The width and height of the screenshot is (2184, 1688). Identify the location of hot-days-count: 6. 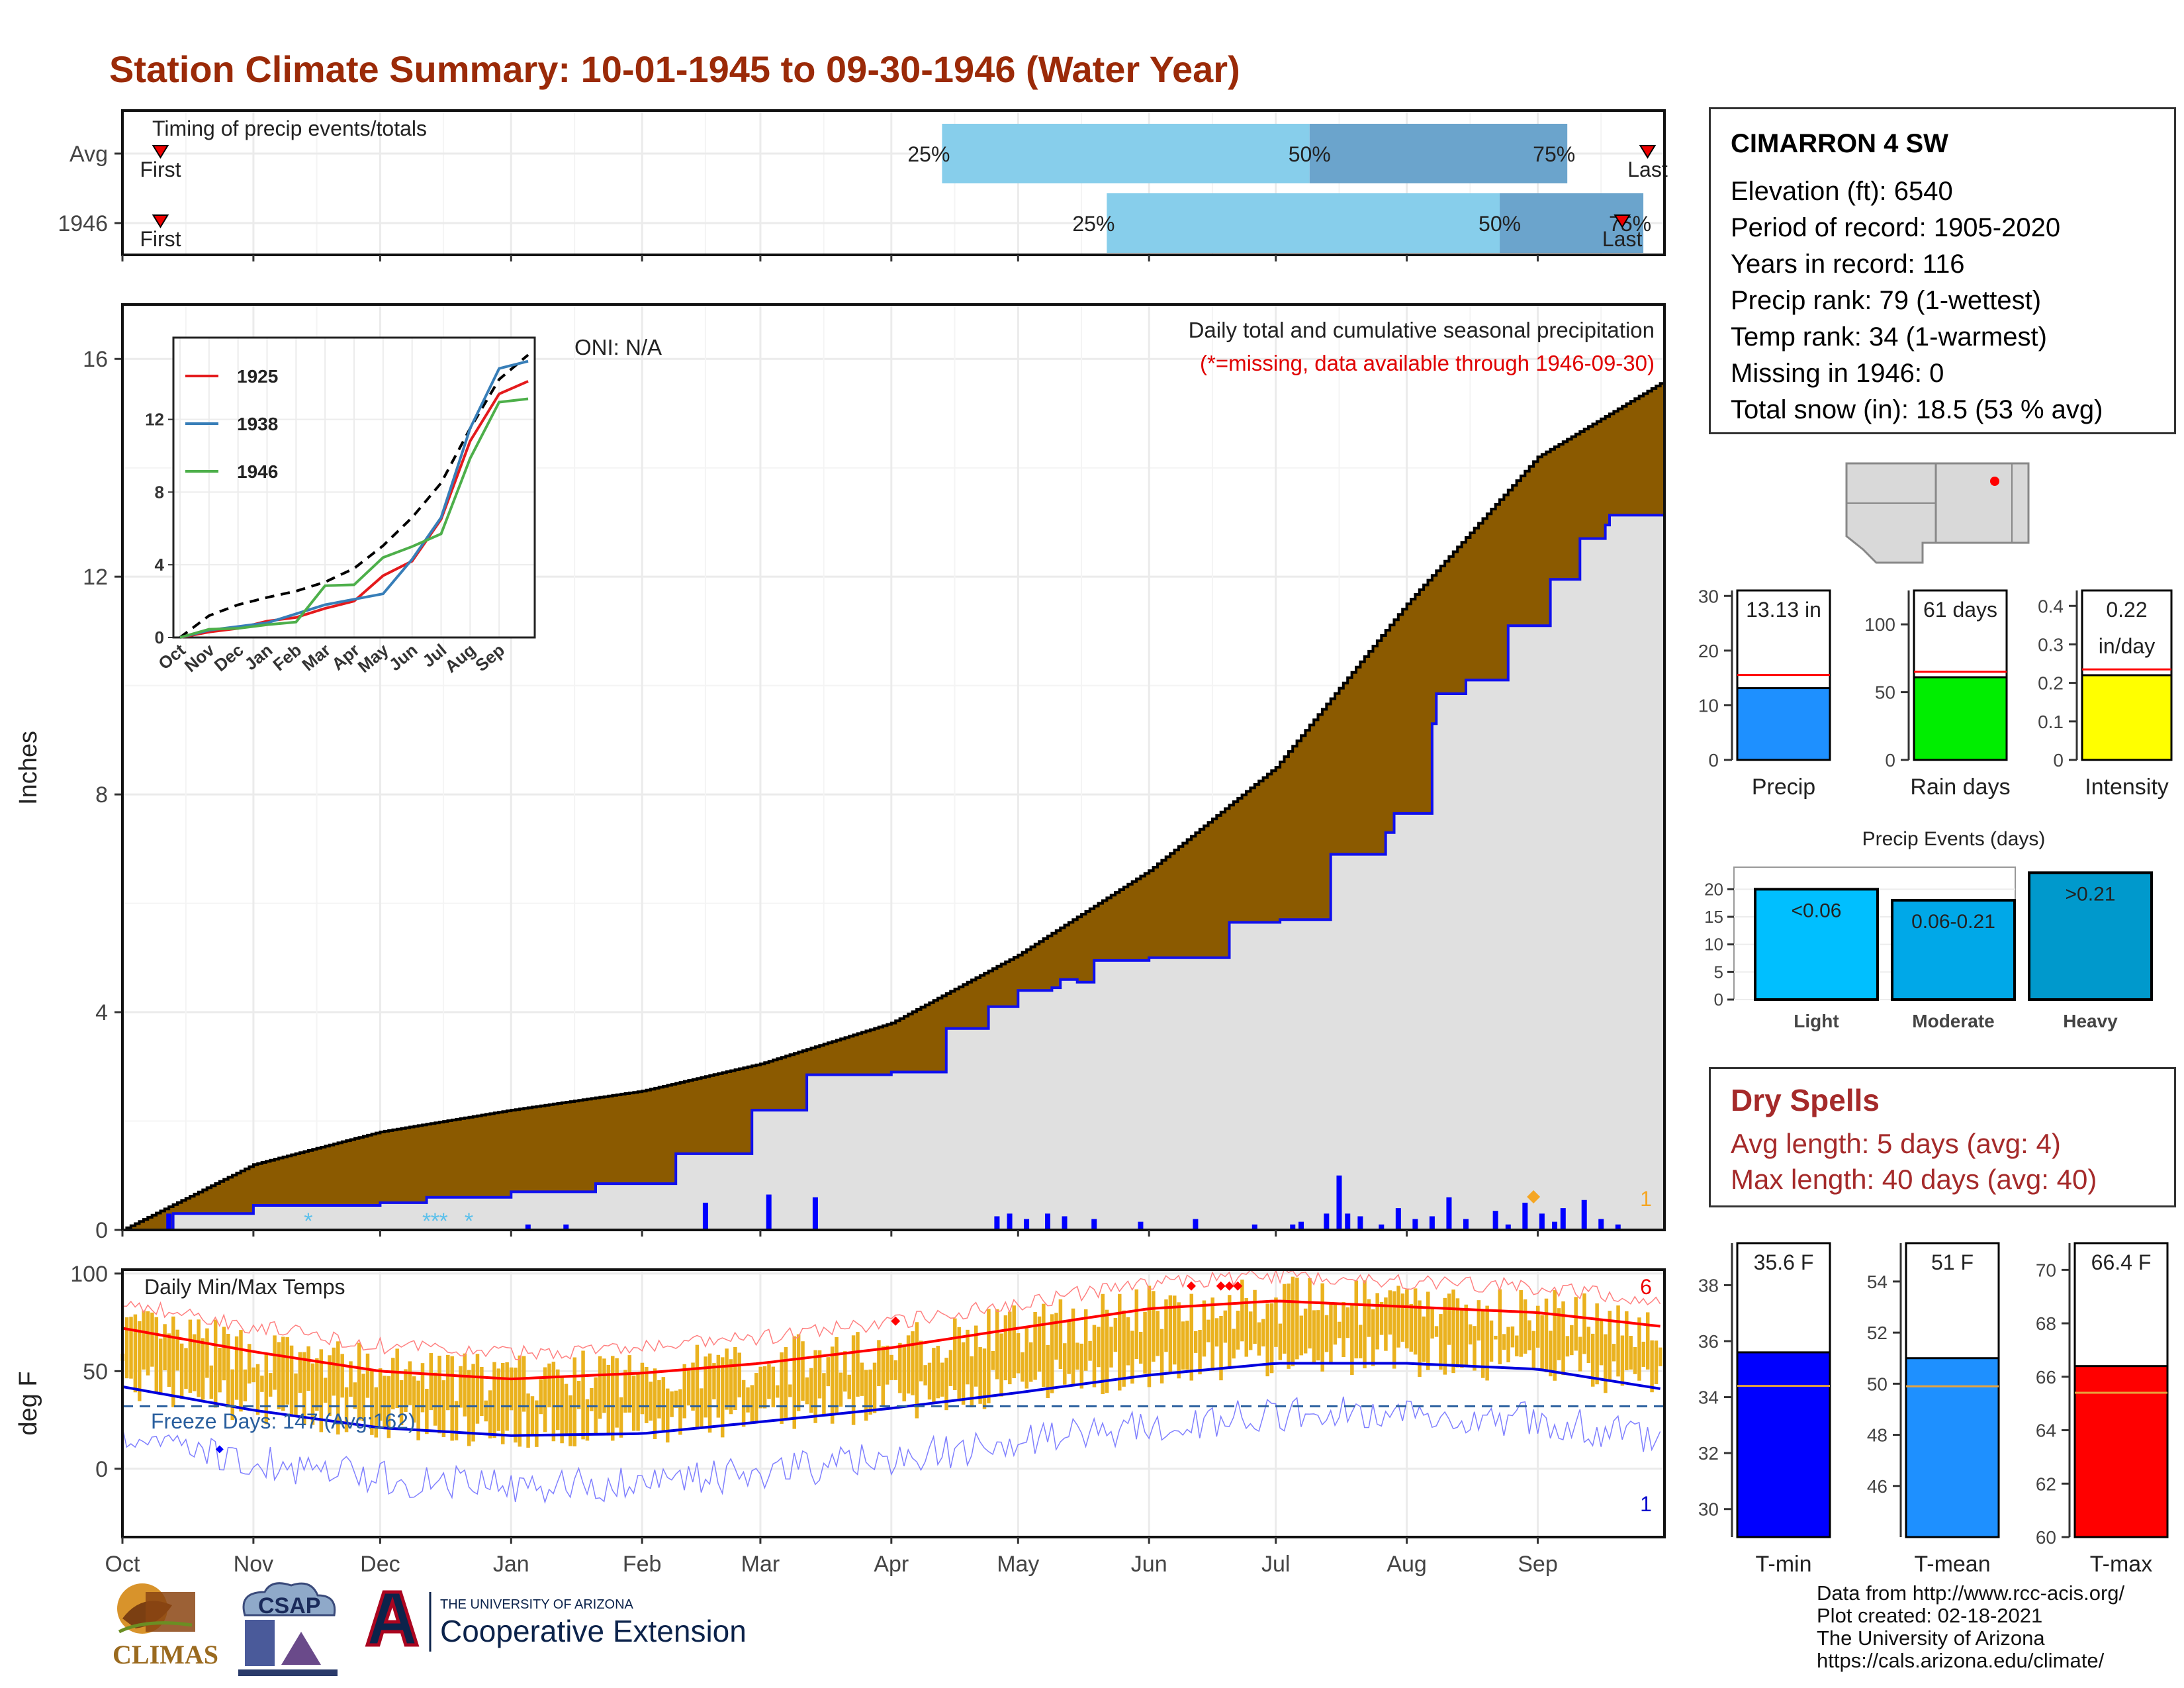
(1646, 1287).